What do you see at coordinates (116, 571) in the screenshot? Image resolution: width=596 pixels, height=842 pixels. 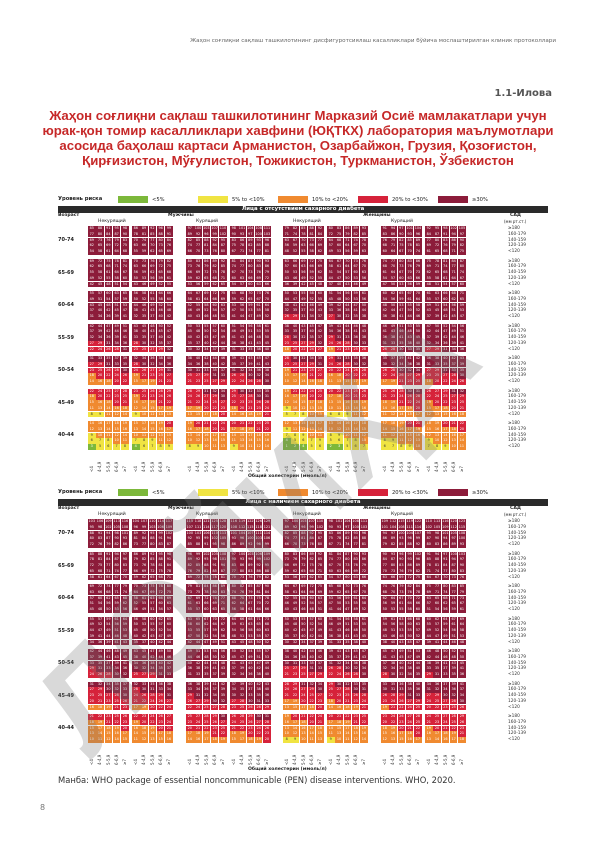 I see `risk-cell: 74` at bounding box center [116, 571].